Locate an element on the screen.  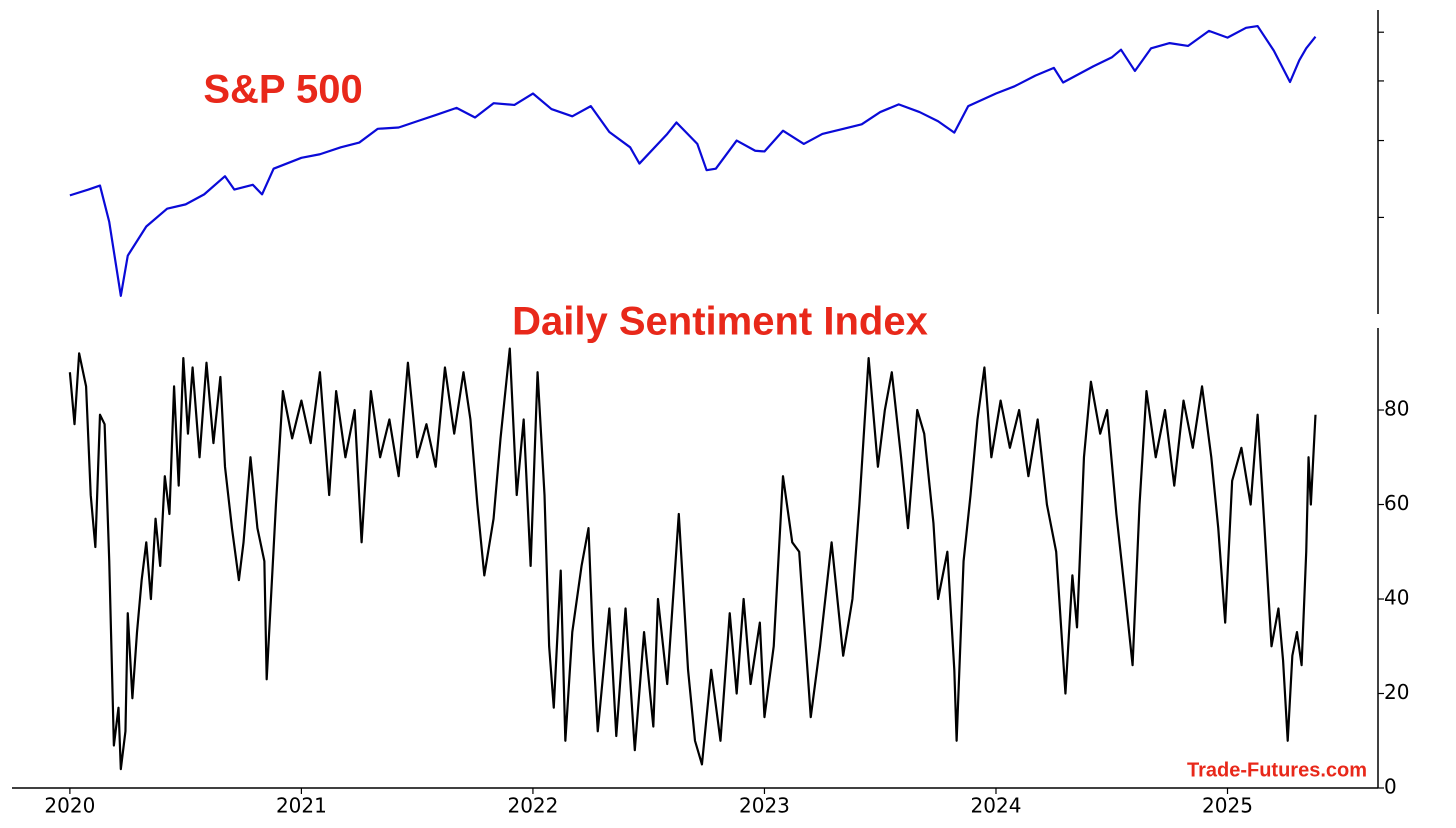
y-tick-label: 60 is located at coordinates (1396, 503).